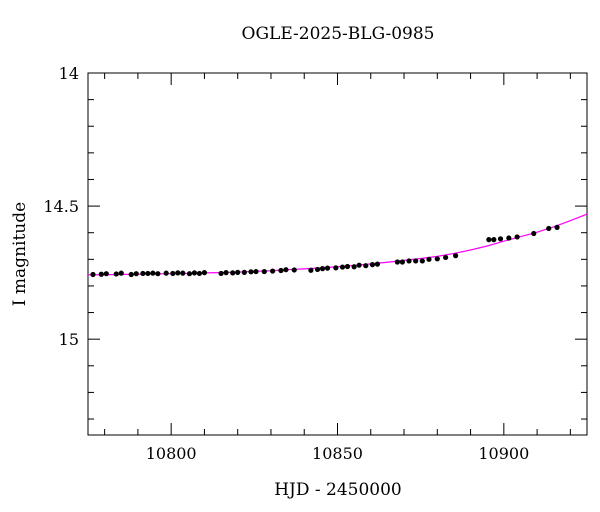 The width and height of the screenshot is (600, 512). What do you see at coordinates (69, 339) in the screenshot?
I see `y-tick-label: 15` at bounding box center [69, 339].